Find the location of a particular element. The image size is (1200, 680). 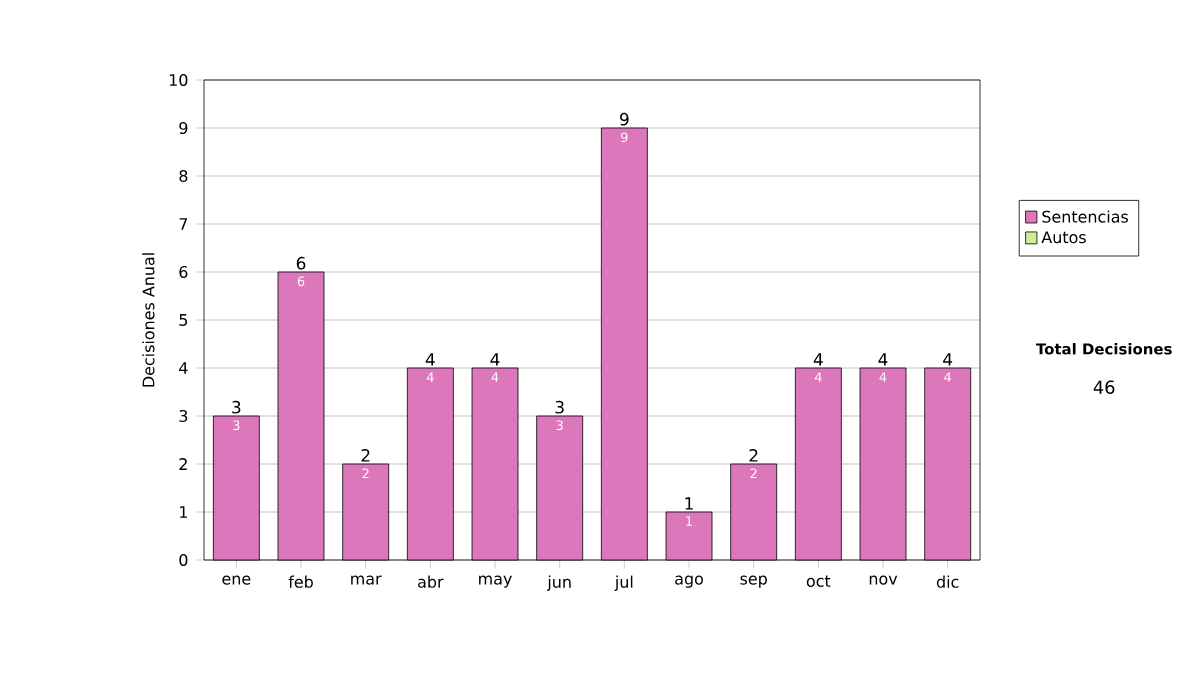

text: 46 is located at coordinates (1104, 387).